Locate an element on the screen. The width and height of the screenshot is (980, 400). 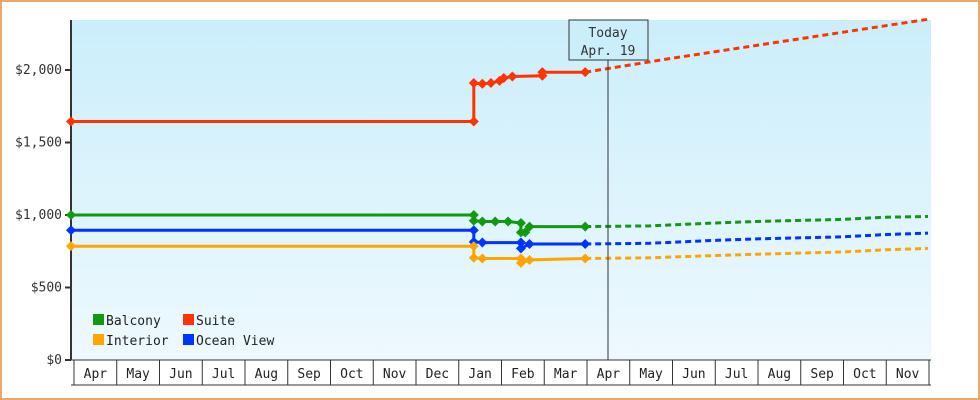
legend-label: Ocean View is located at coordinates (235, 341).